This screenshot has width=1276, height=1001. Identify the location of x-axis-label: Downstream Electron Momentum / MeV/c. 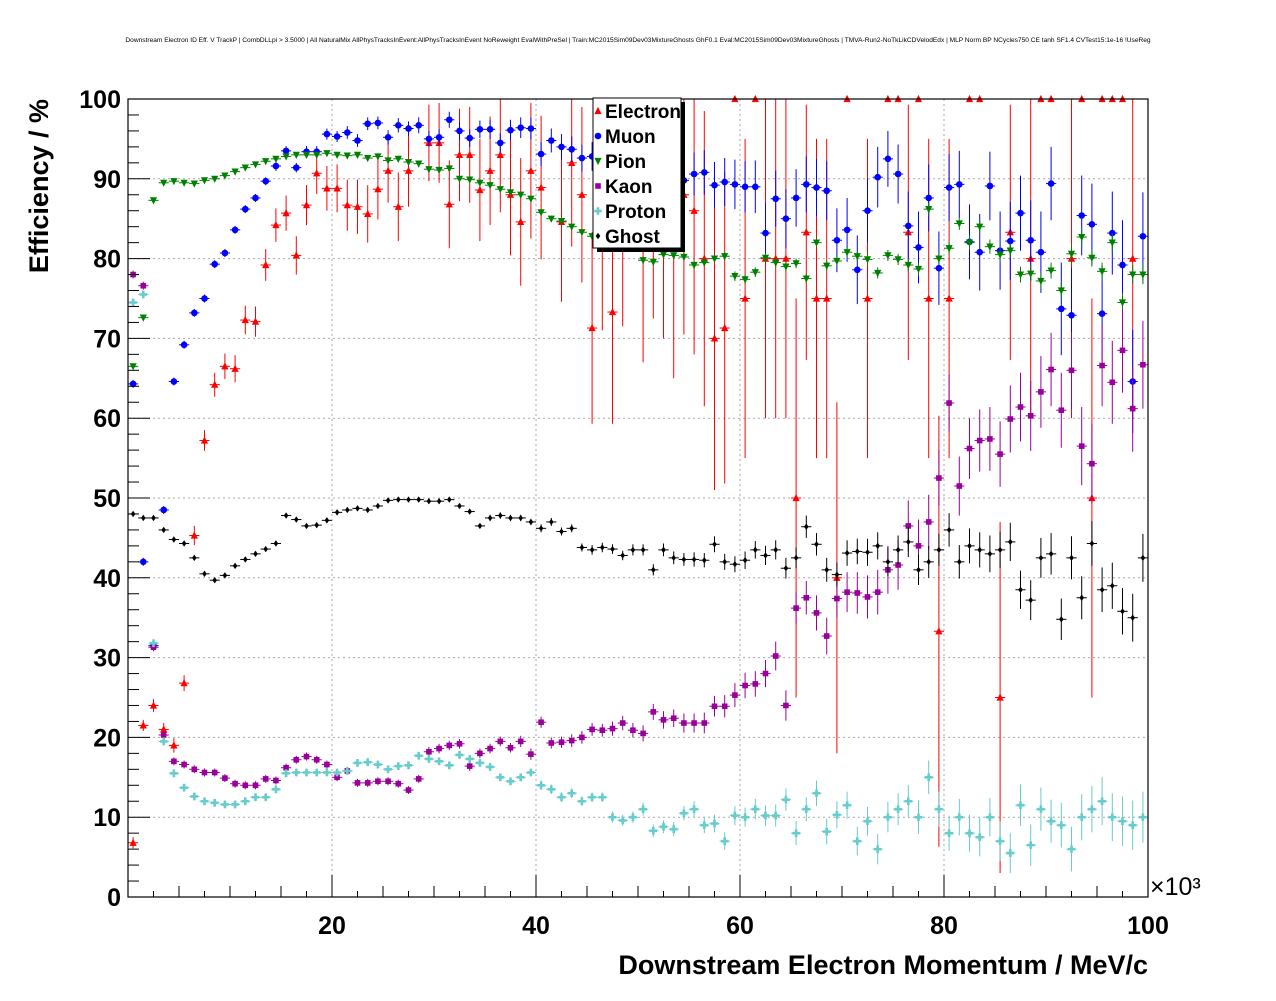
(883, 965).